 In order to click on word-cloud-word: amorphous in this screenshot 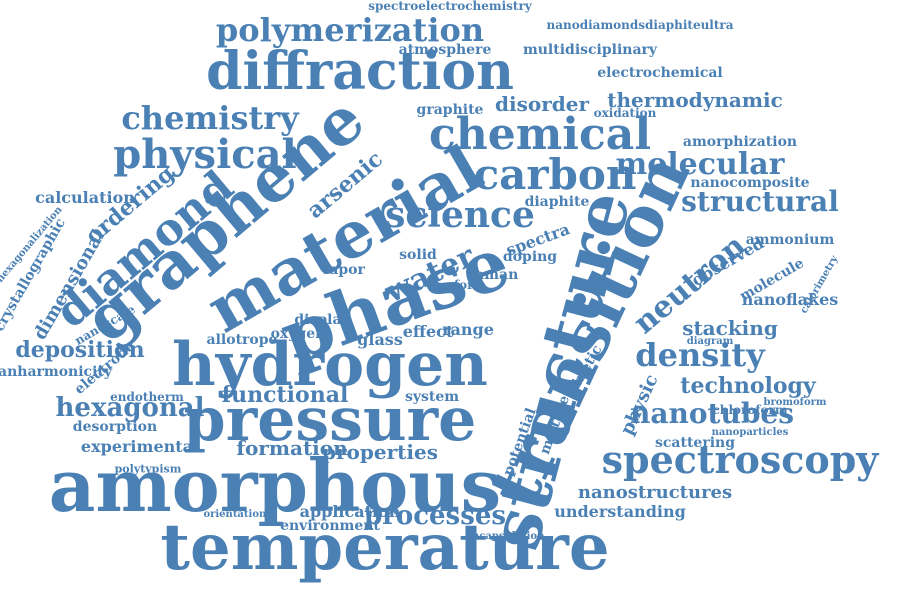, I will do `click(275, 485)`.